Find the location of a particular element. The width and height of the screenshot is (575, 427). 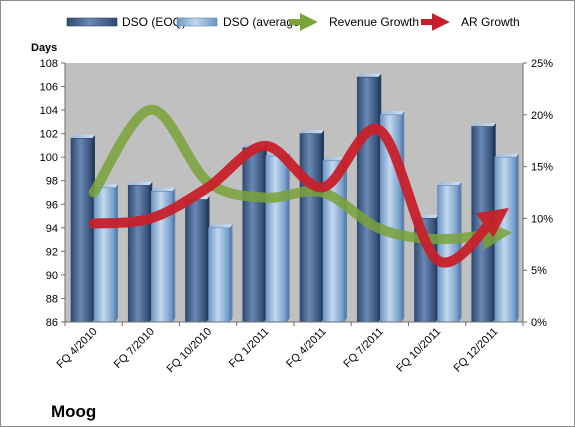

y-tick-label: 104 is located at coordinates (49, 111).